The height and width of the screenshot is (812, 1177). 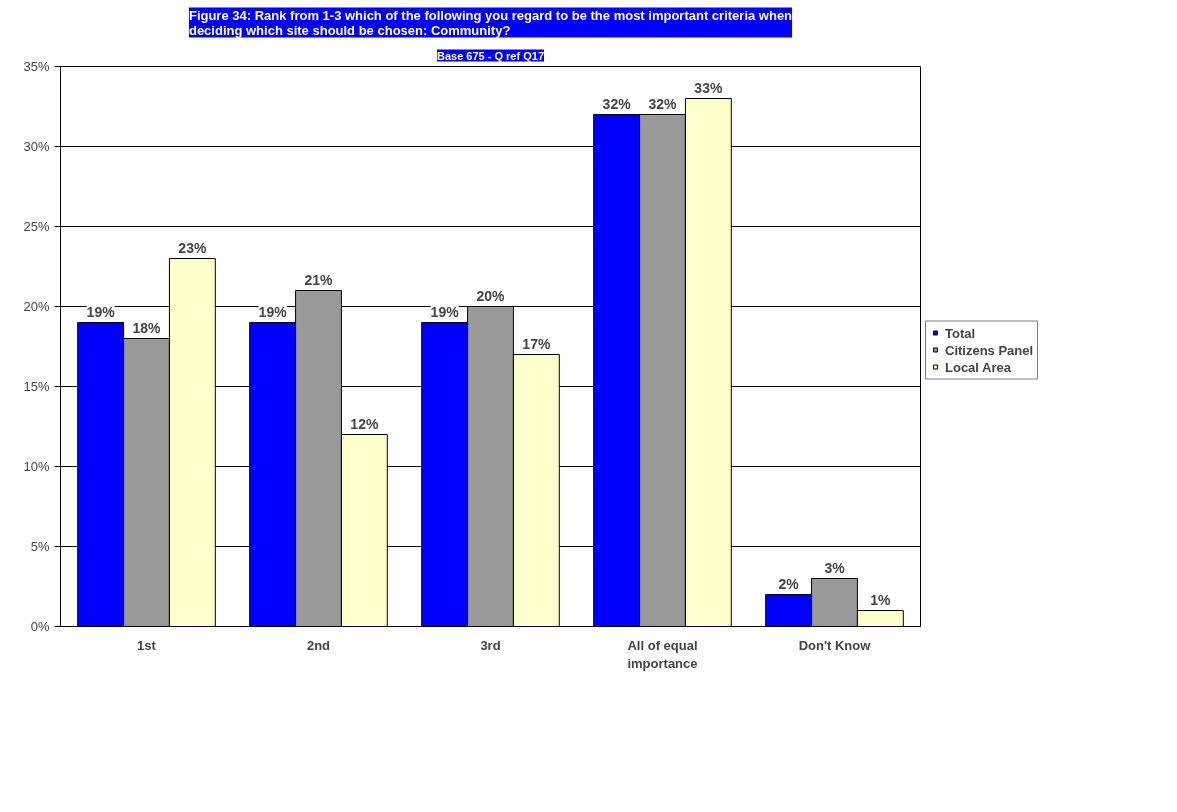 I want to click on y-tick-label: 35%, so click(x=36, y=66).